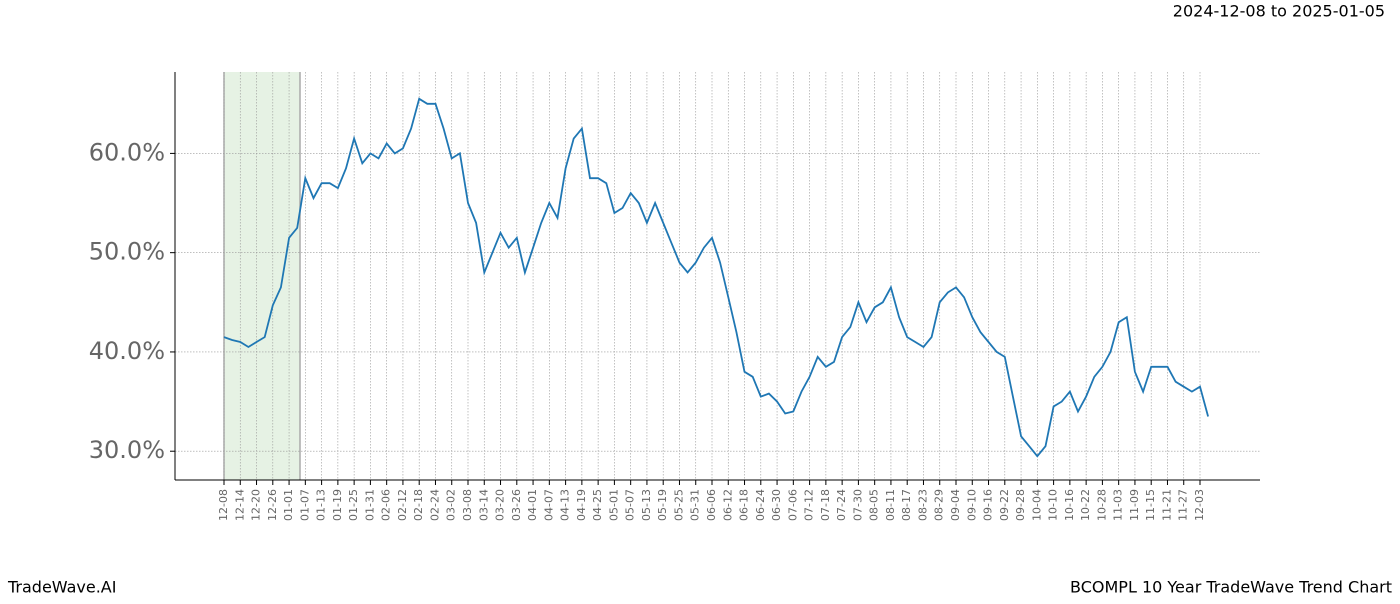 The height and width of the screenshot is (604, 1400). Describe the element at coordinates (272, 505) in the screenshot. I see `x-tick-label: 12-26` at that location.